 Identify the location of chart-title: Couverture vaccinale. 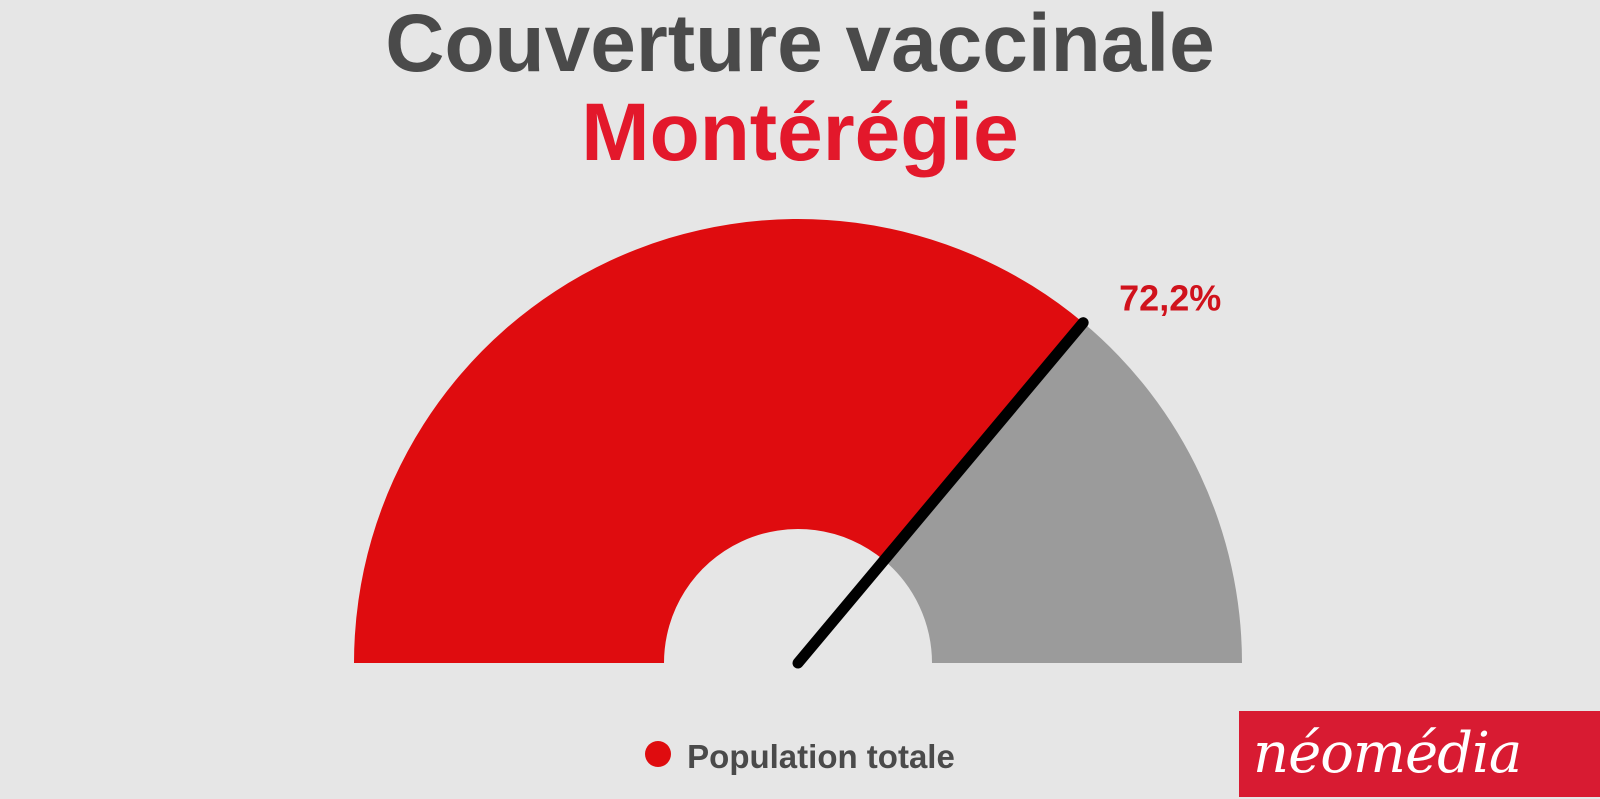
(800, 44).